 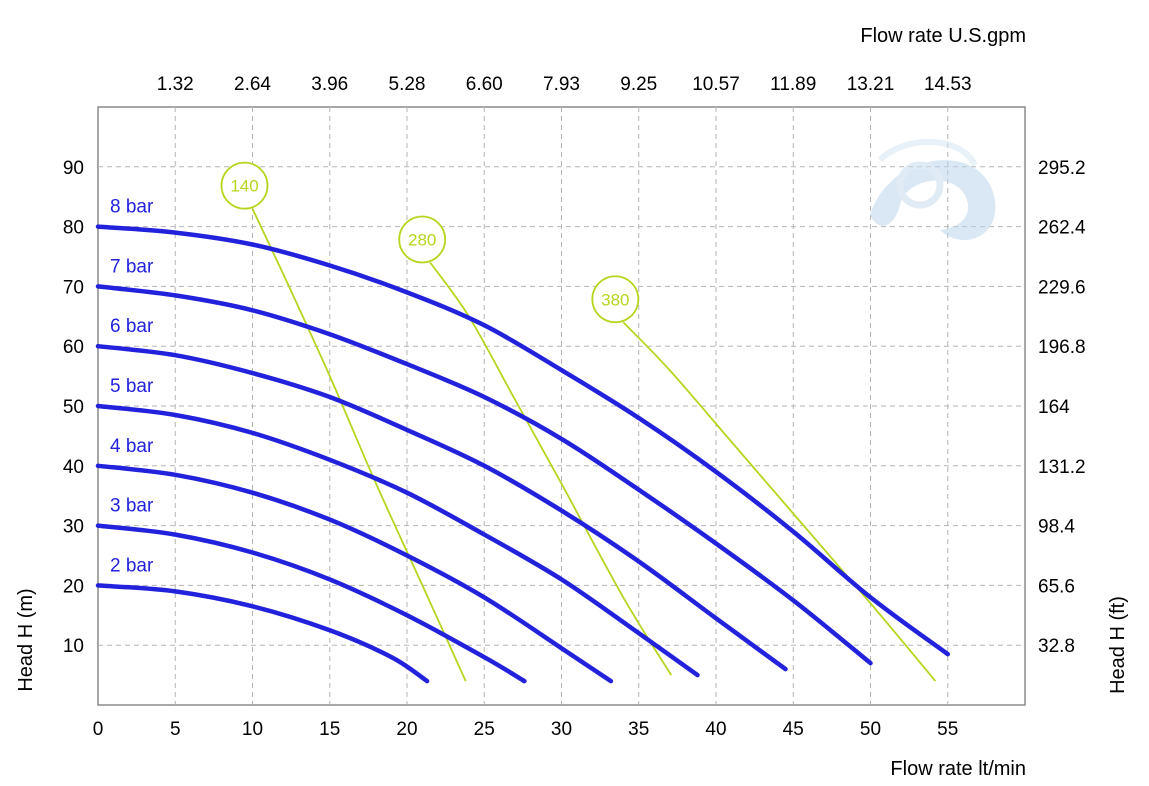 What do you see at coordinates (943, 36) in the screenshot?
I see `x-axis-top-title: Flow rate U.S.gpm` at bounding box center [943, 36].